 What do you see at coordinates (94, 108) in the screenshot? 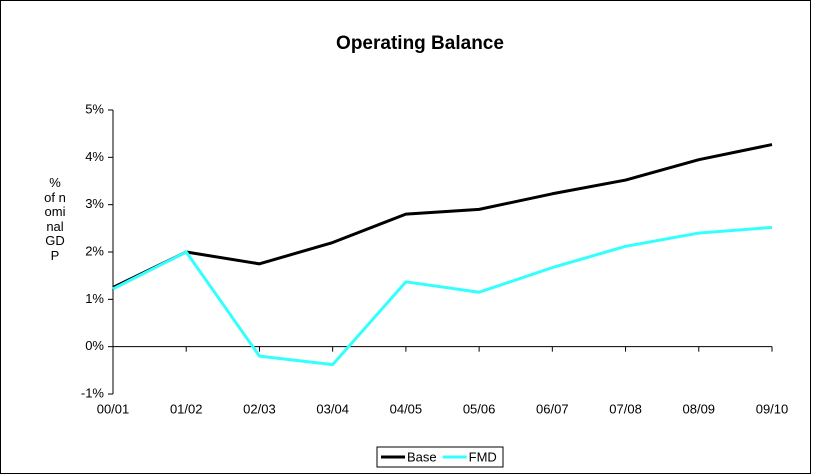
I see `y-tick-label: 5%` at bounding box center [94, 108].